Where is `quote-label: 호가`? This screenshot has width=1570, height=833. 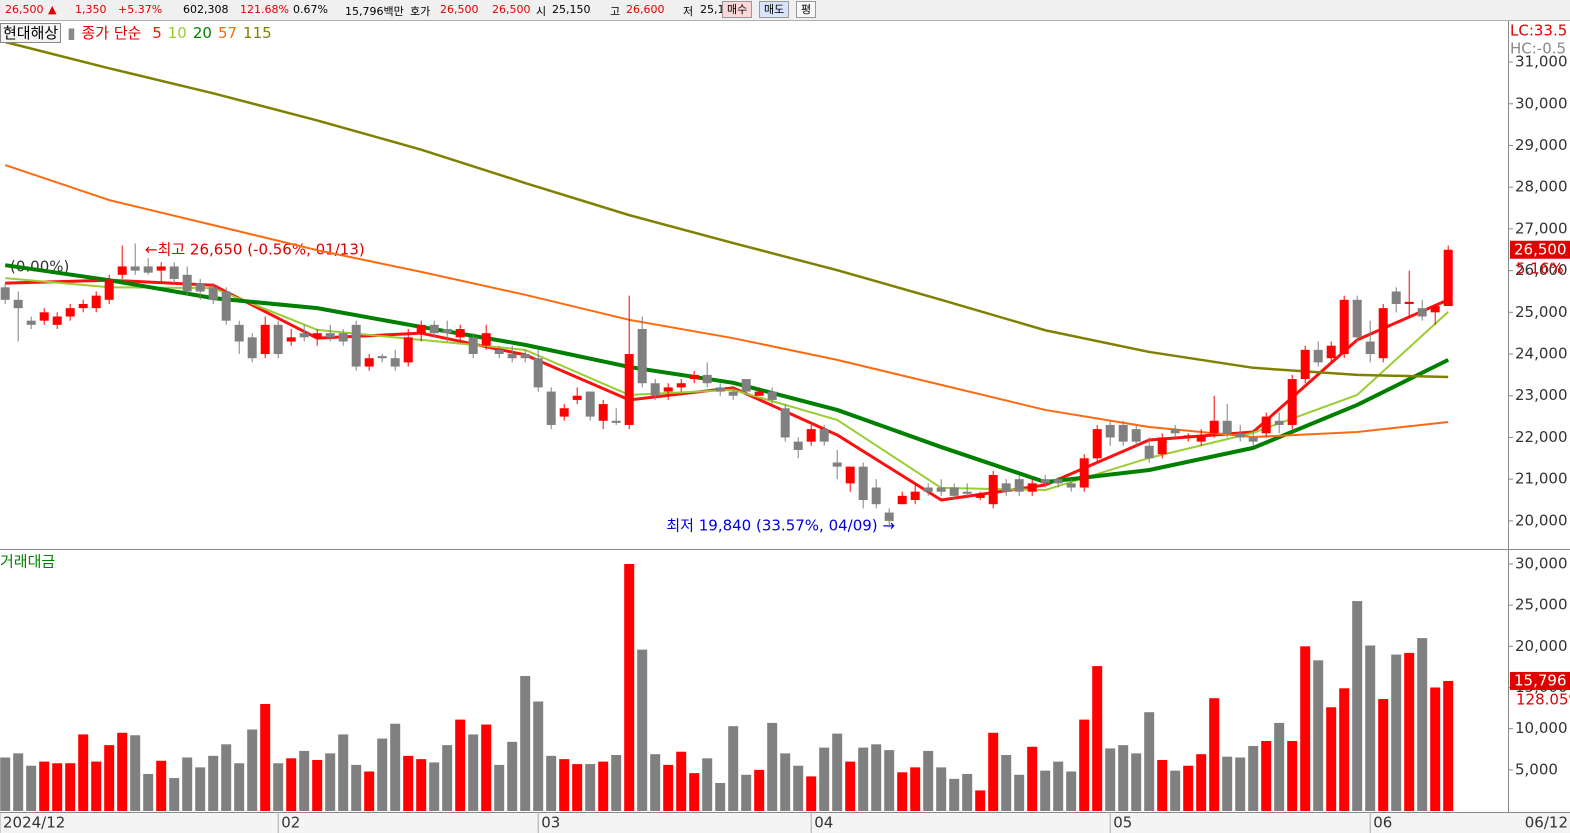 quote-label: 호가 is located at coordinates (420, 11).